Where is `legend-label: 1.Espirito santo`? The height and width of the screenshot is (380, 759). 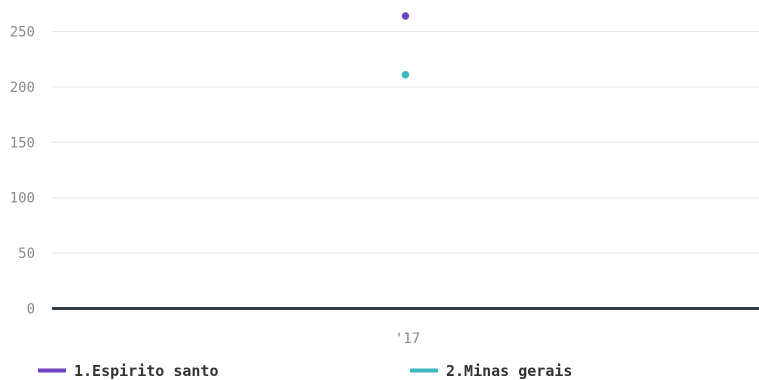
legend-label: 1.Espirito santo is located at coordinates (146, 371).